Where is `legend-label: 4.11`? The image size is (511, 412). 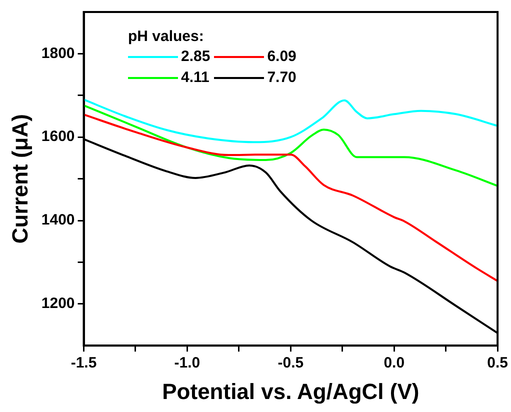
legend-label: 4.11 is located at coordinates (195, 77).